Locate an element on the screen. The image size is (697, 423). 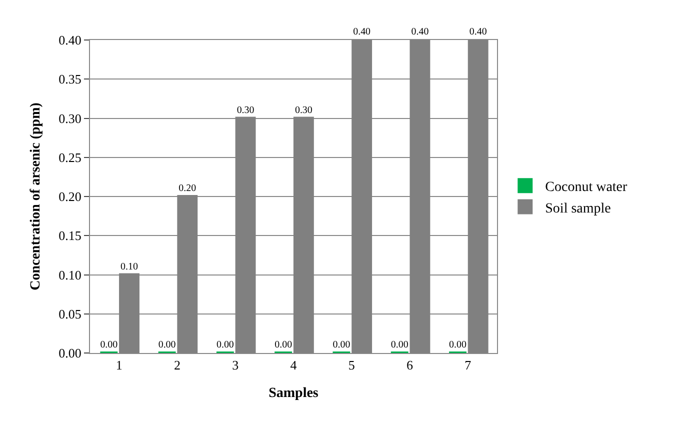
y-tick-label: 0.05 is located at coordinates (70, 314).